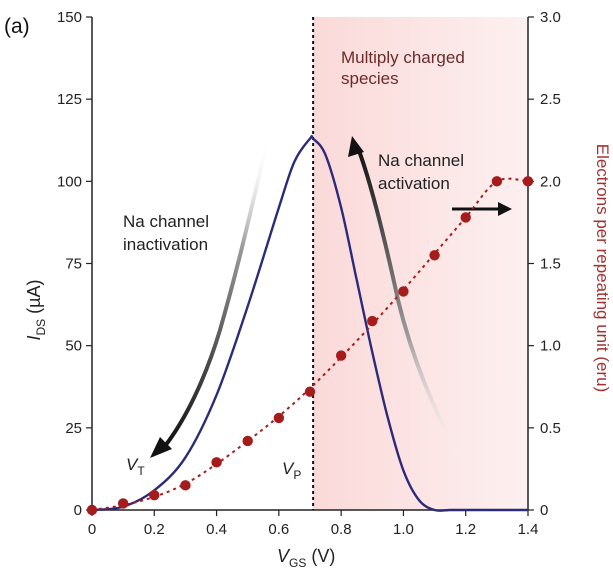  Describe the element at coordinates (421, 160) in the screenshot. I see `na-activation-label-1: Na channel` at that location.